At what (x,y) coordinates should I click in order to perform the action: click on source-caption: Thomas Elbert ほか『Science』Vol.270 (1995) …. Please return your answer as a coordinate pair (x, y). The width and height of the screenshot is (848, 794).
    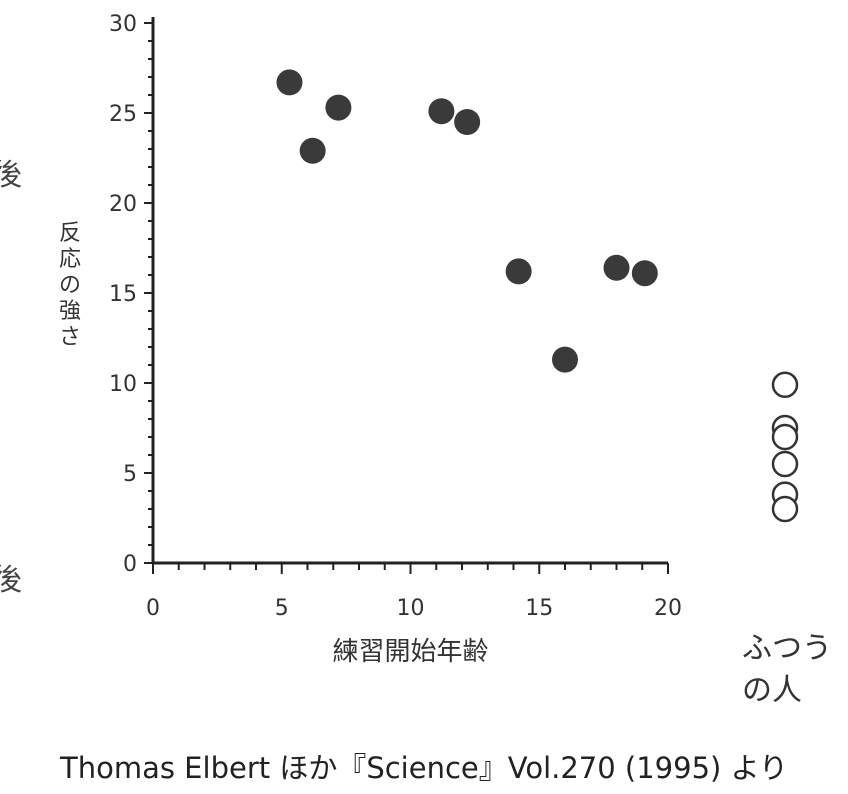
    Looking at the image, I should click on (424, 768).